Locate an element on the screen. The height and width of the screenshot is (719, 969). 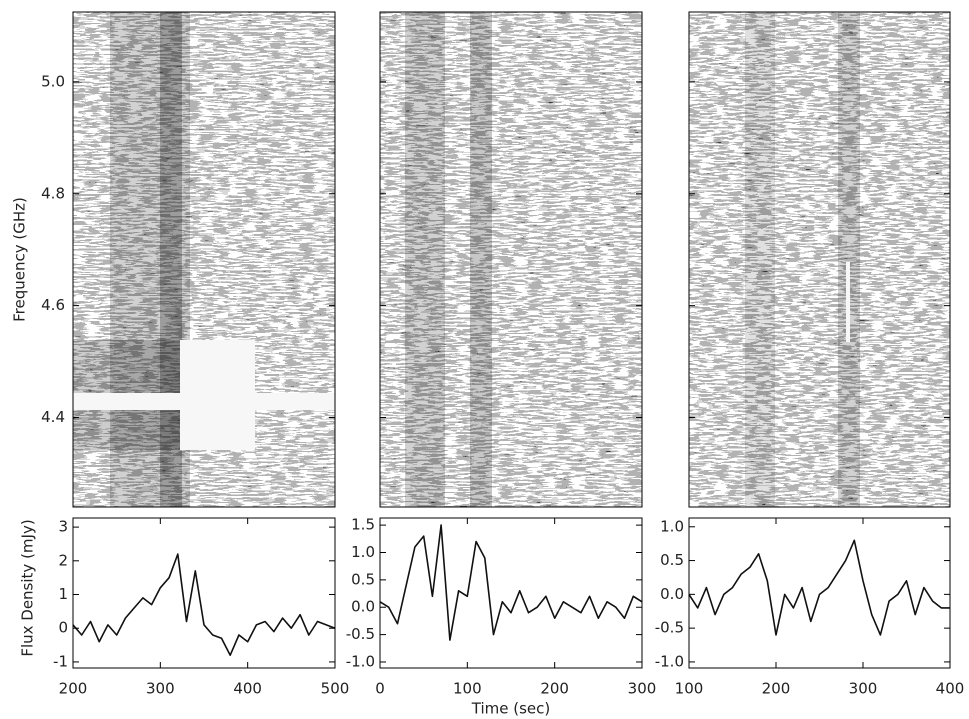
y-tick-label: 0 is located at coordinates (63, 628).